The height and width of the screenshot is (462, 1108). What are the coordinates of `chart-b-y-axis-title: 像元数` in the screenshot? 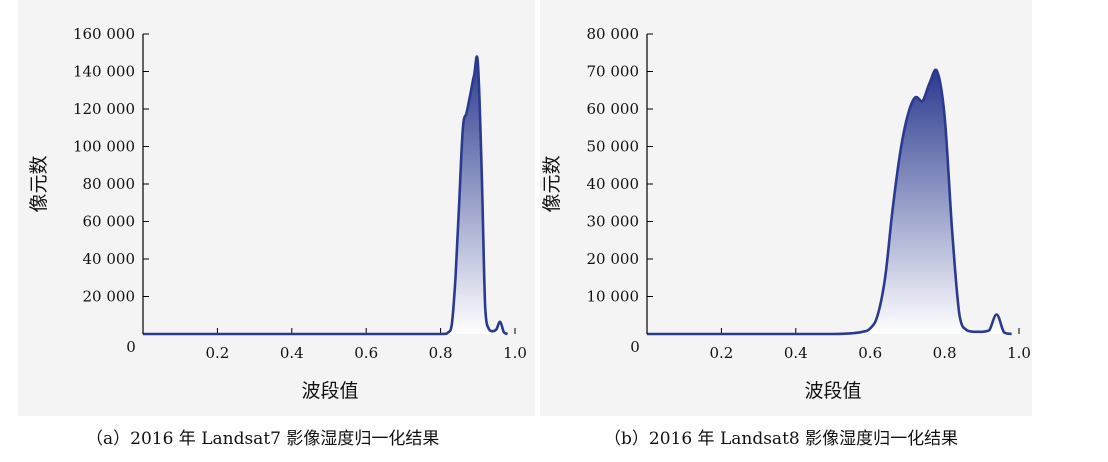 It's located at (552, 183).